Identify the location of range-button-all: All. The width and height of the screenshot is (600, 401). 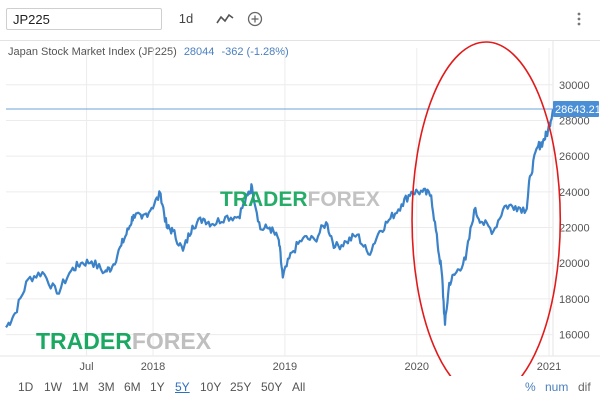
(299, 387).